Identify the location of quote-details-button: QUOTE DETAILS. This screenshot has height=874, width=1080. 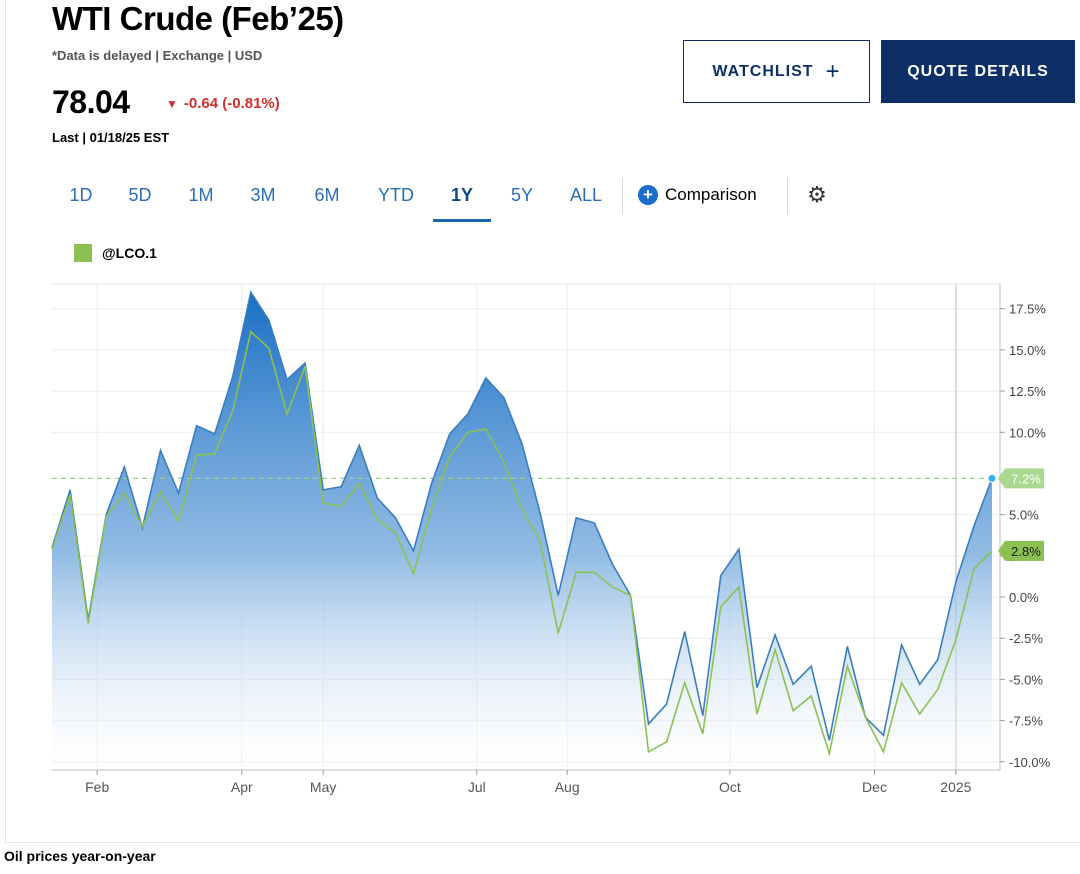
(978, 71).